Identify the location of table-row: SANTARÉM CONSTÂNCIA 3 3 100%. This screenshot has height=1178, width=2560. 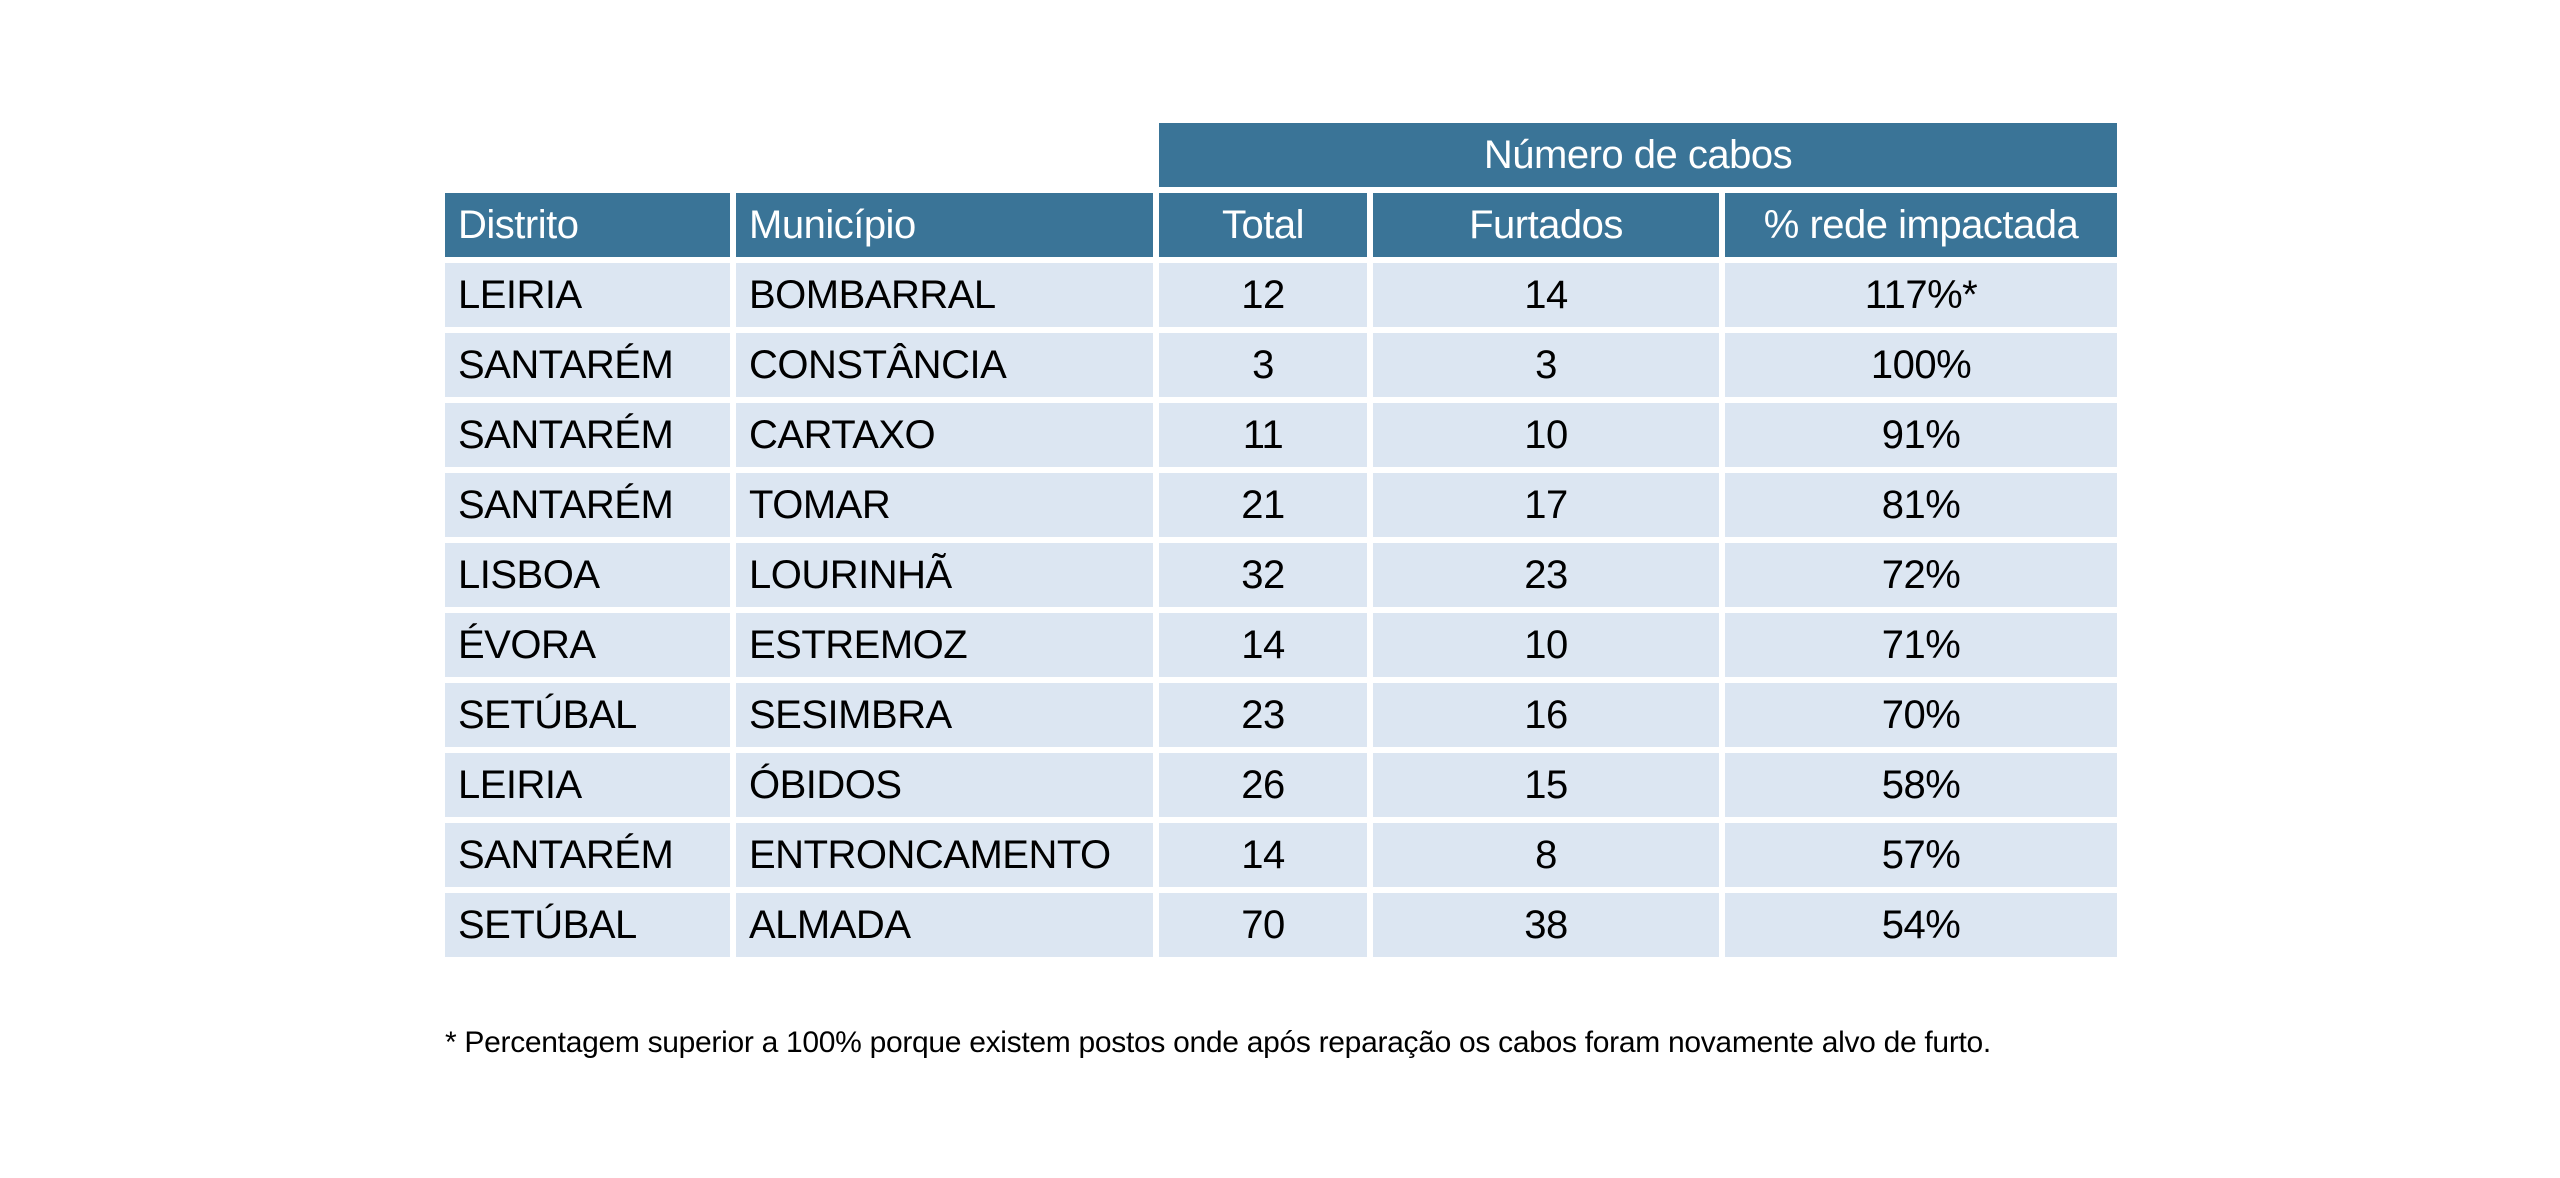
(1281, 365).